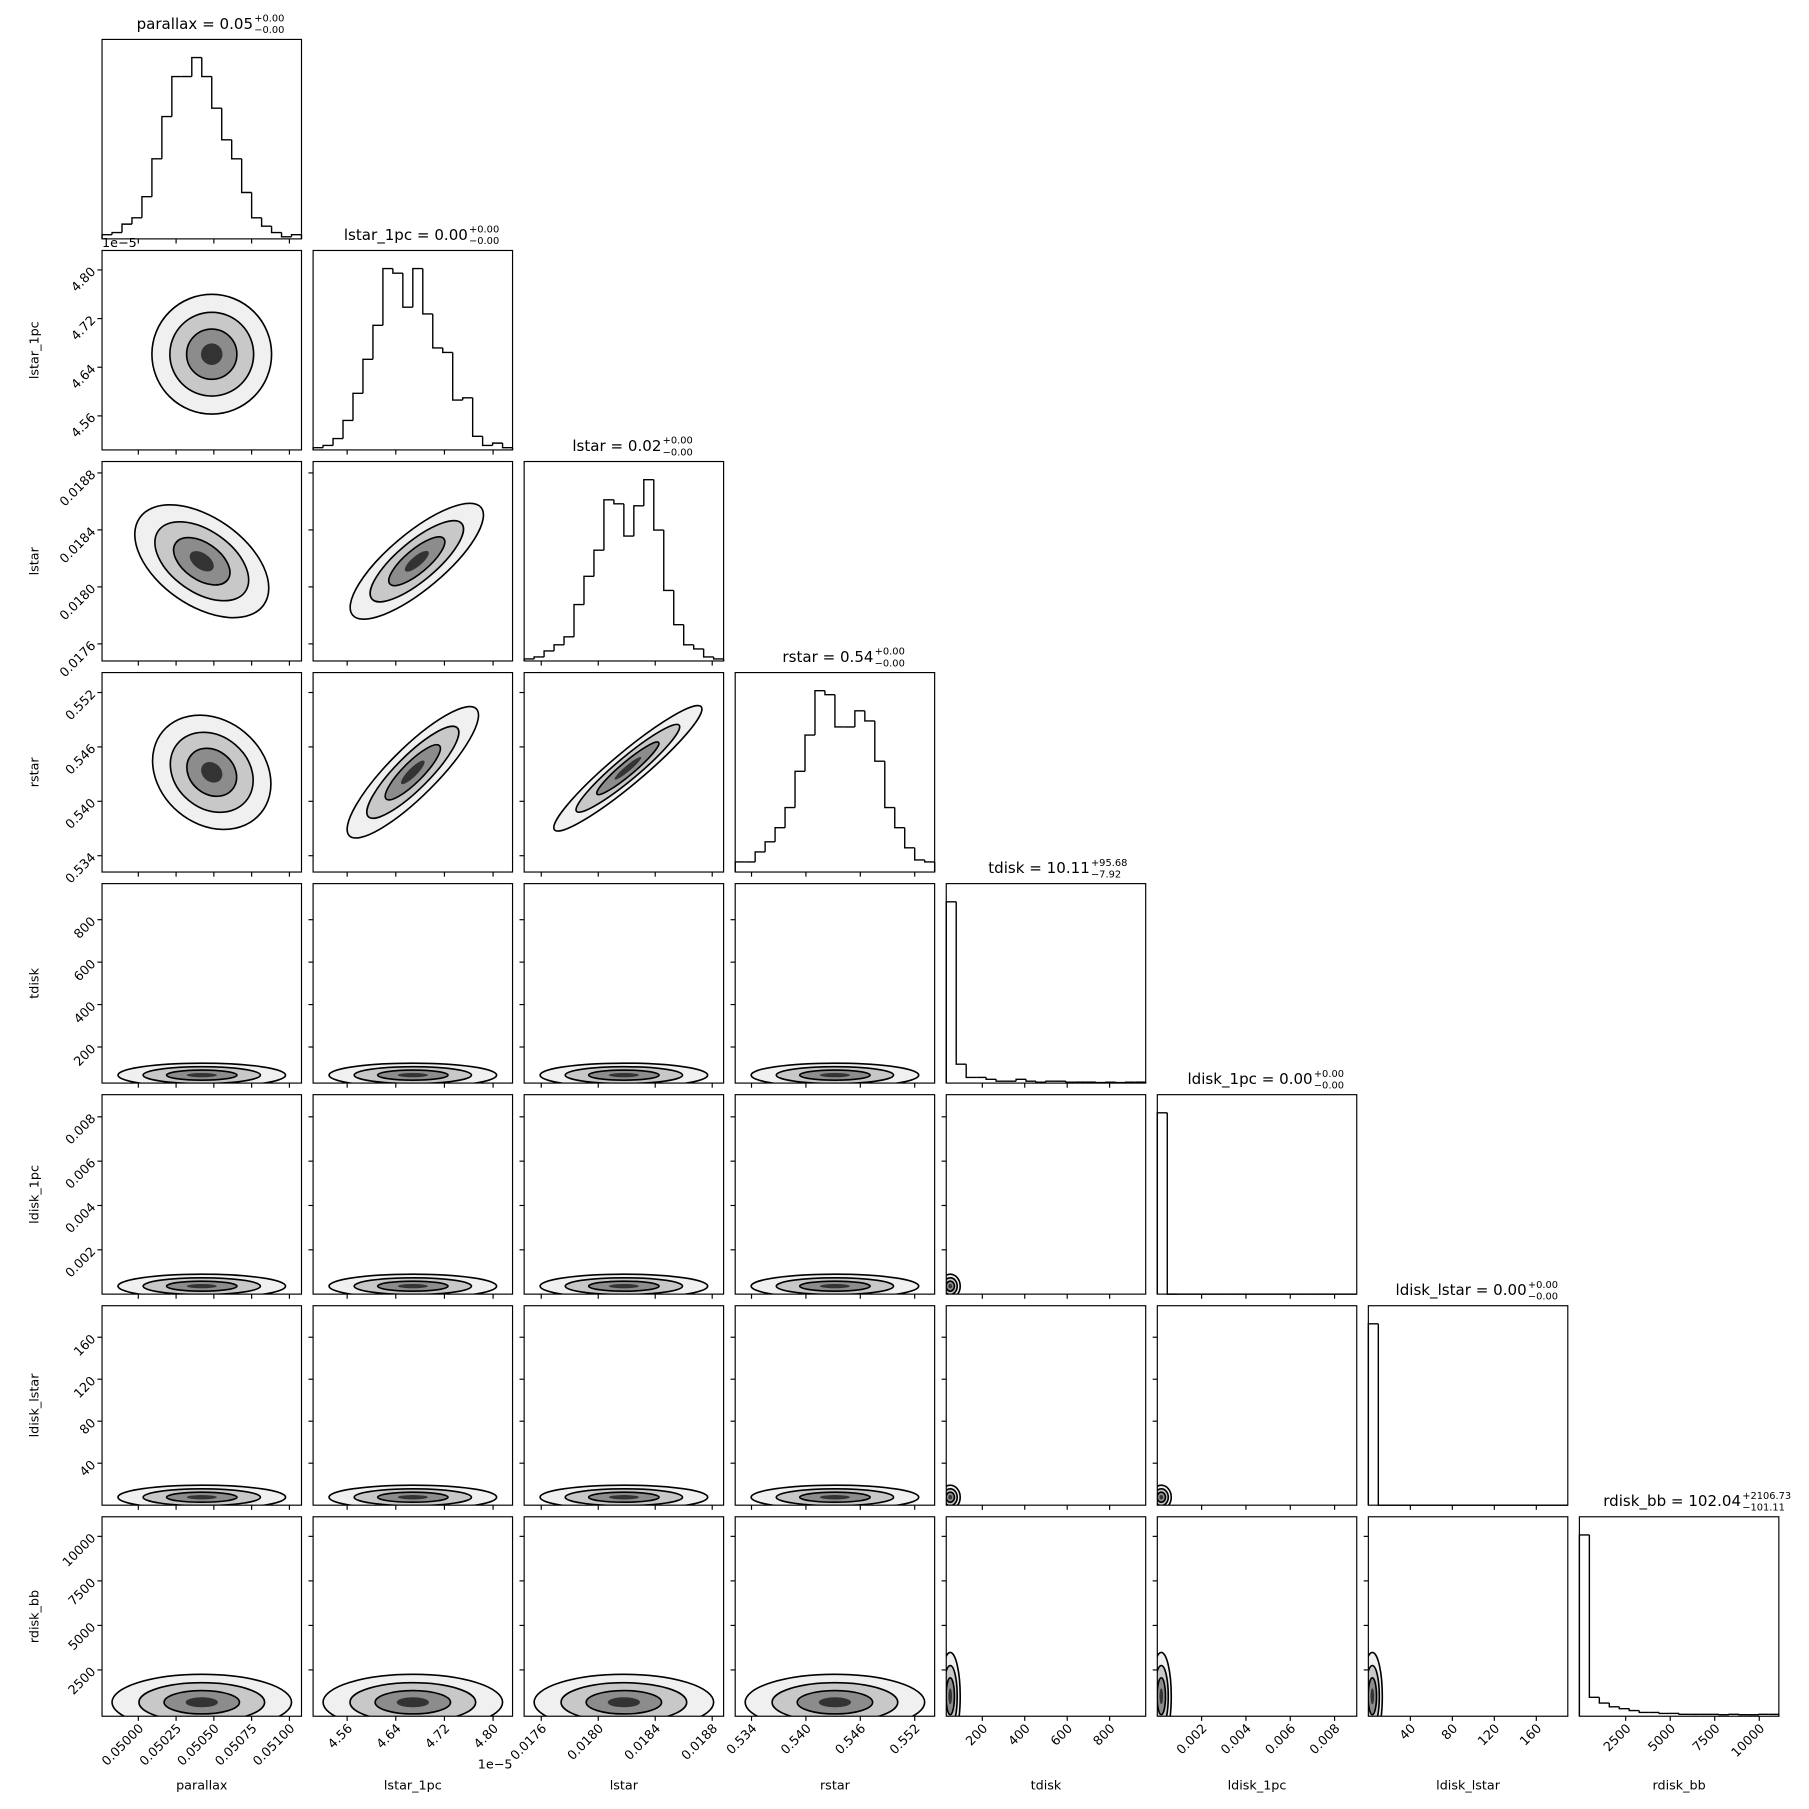 The width and height of the screenshot is (1809, 1809). I want to click on y-axis-label: rdisk_bb, so click(34, 1616).